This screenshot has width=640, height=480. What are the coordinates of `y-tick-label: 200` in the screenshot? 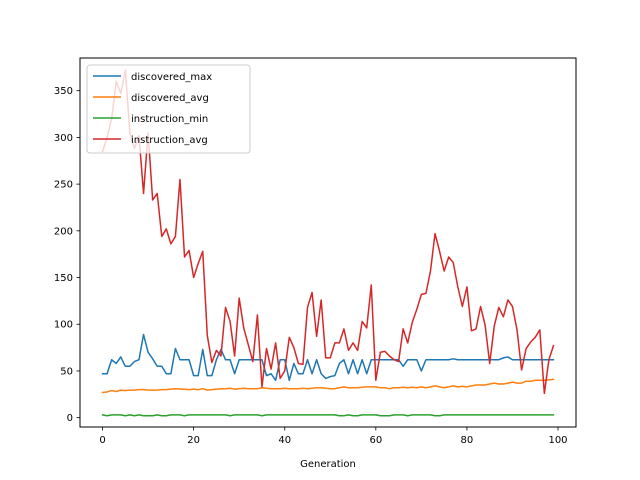 It's located at (63, 231).